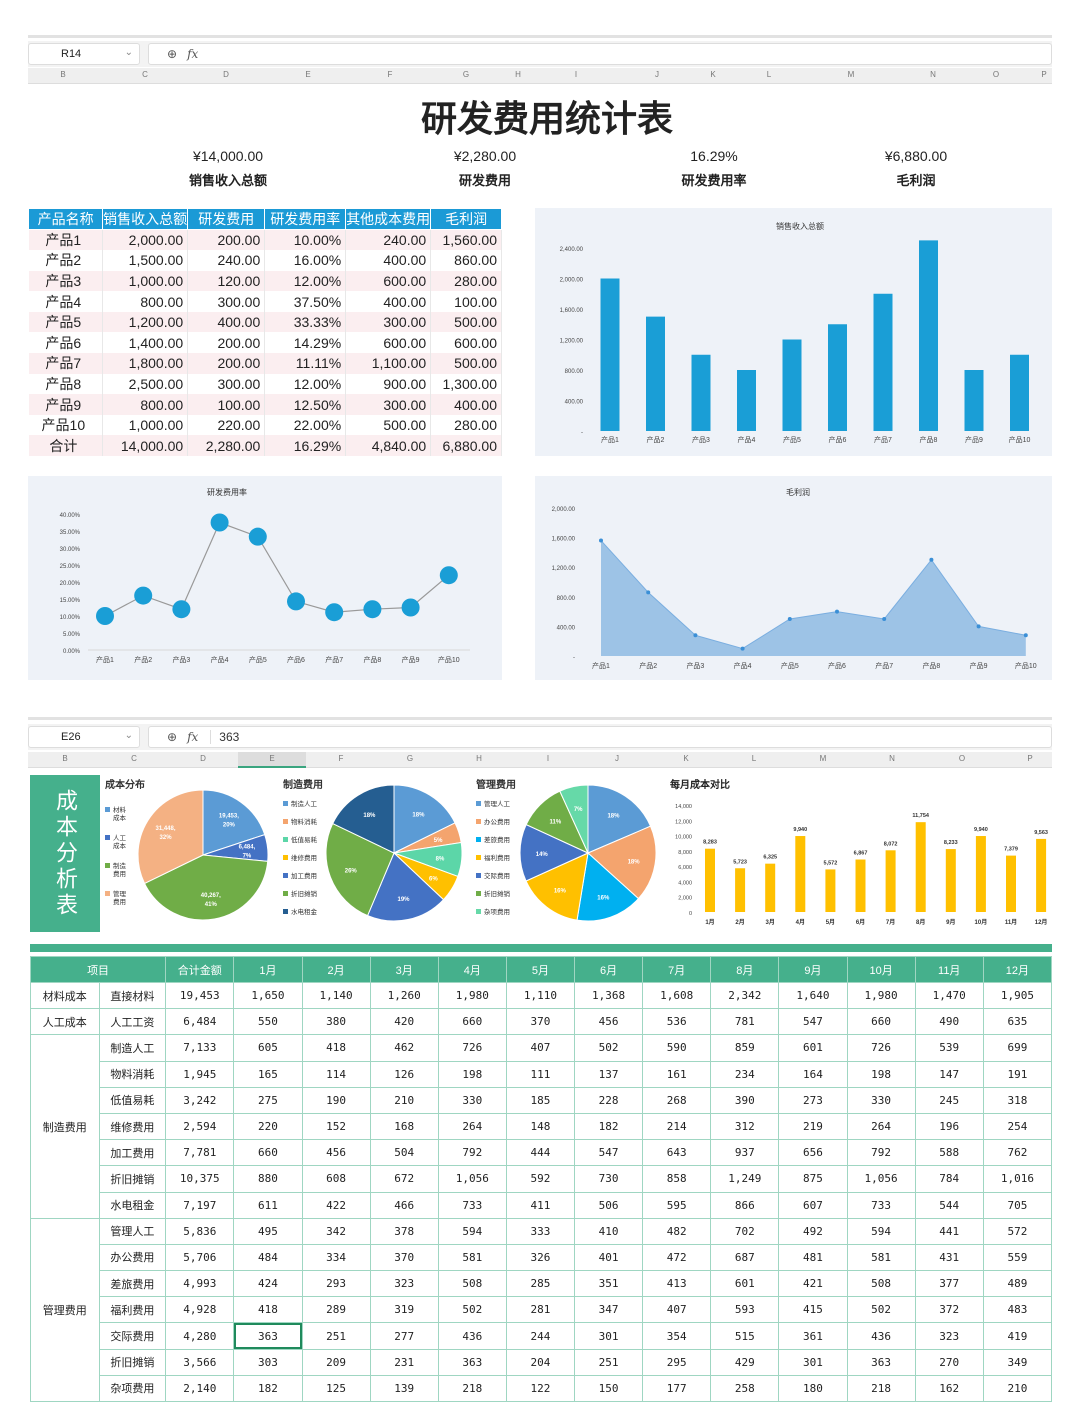 The width and height of the screenshot is (1080, 1424). I want to click on table-cell: 1,140, so click(336, 995).